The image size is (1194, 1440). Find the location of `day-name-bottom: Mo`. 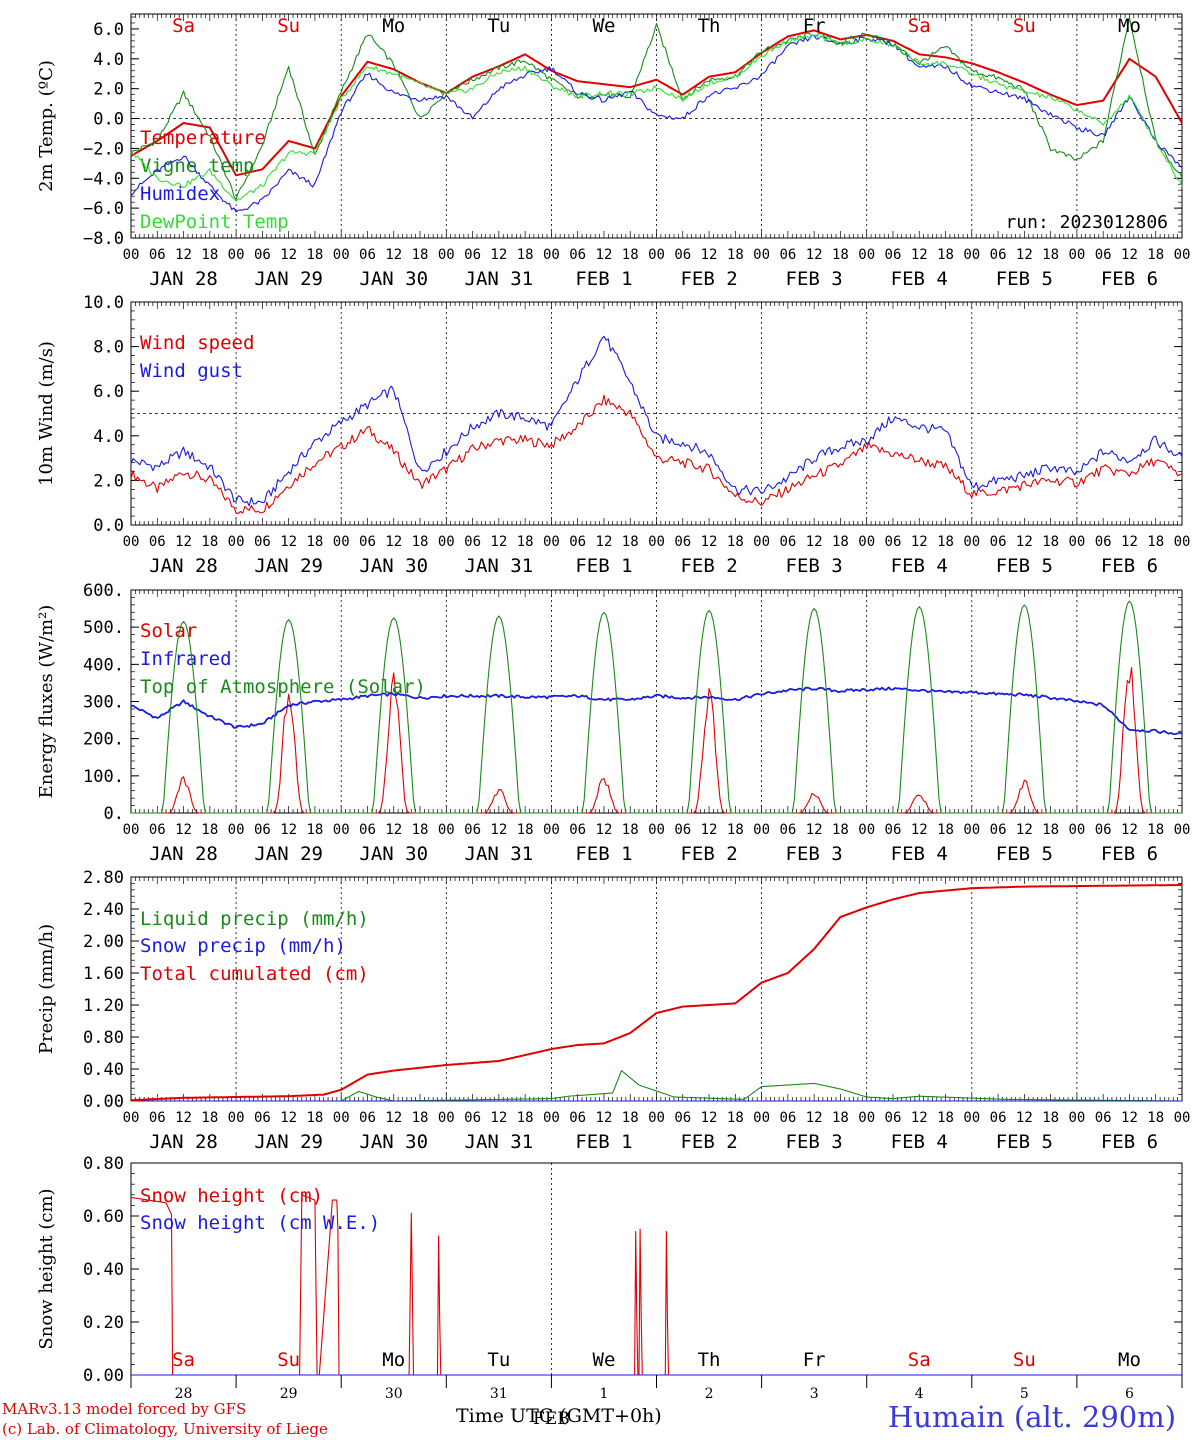

day-name-bottom: Mo is located at coordinates (393, 1360).